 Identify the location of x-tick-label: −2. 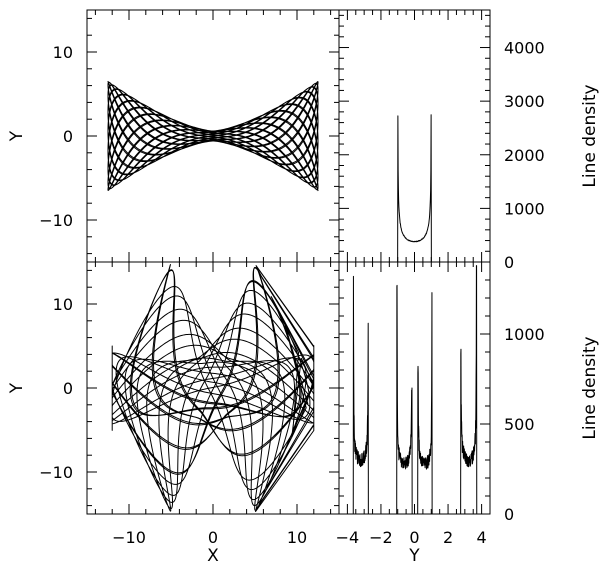
(381, 537).